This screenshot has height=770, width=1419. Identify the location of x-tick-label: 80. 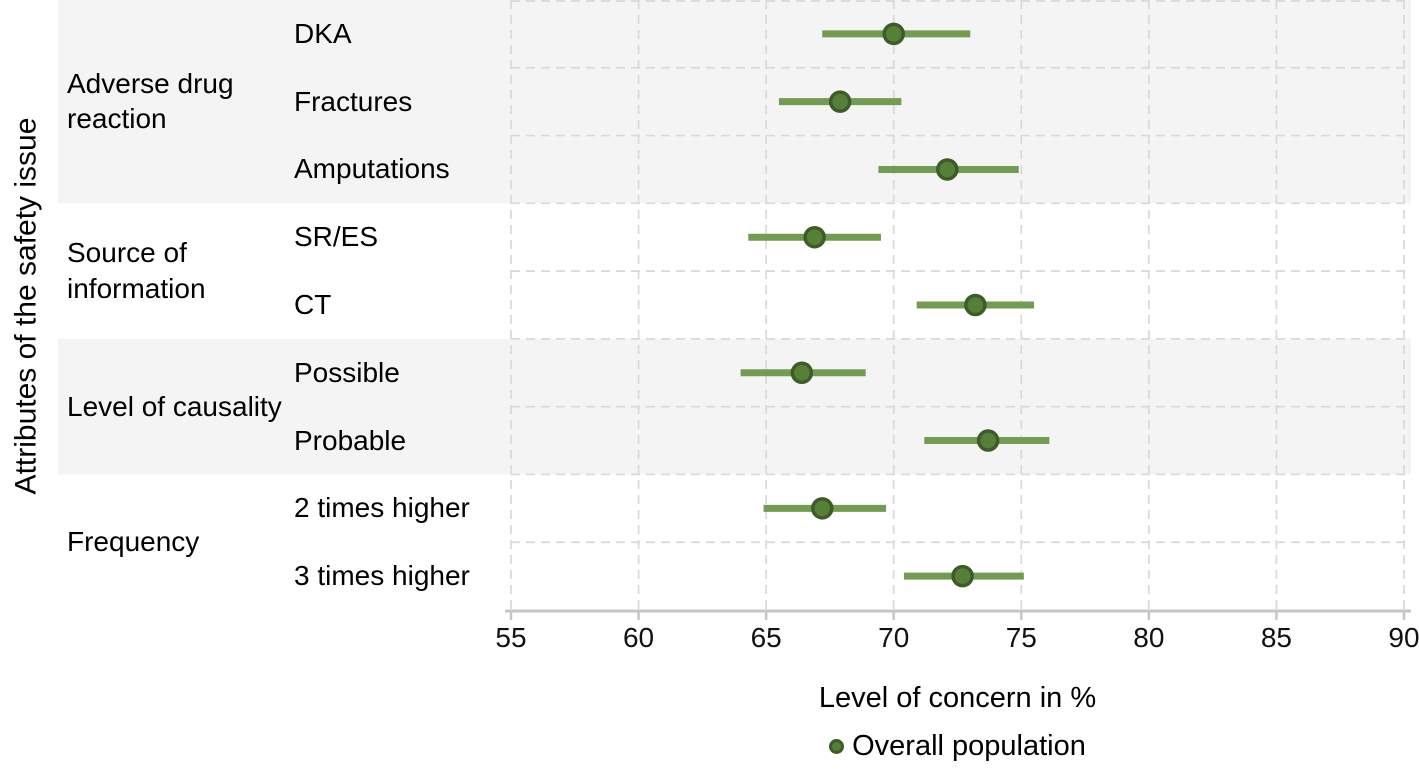
(1149, 637).